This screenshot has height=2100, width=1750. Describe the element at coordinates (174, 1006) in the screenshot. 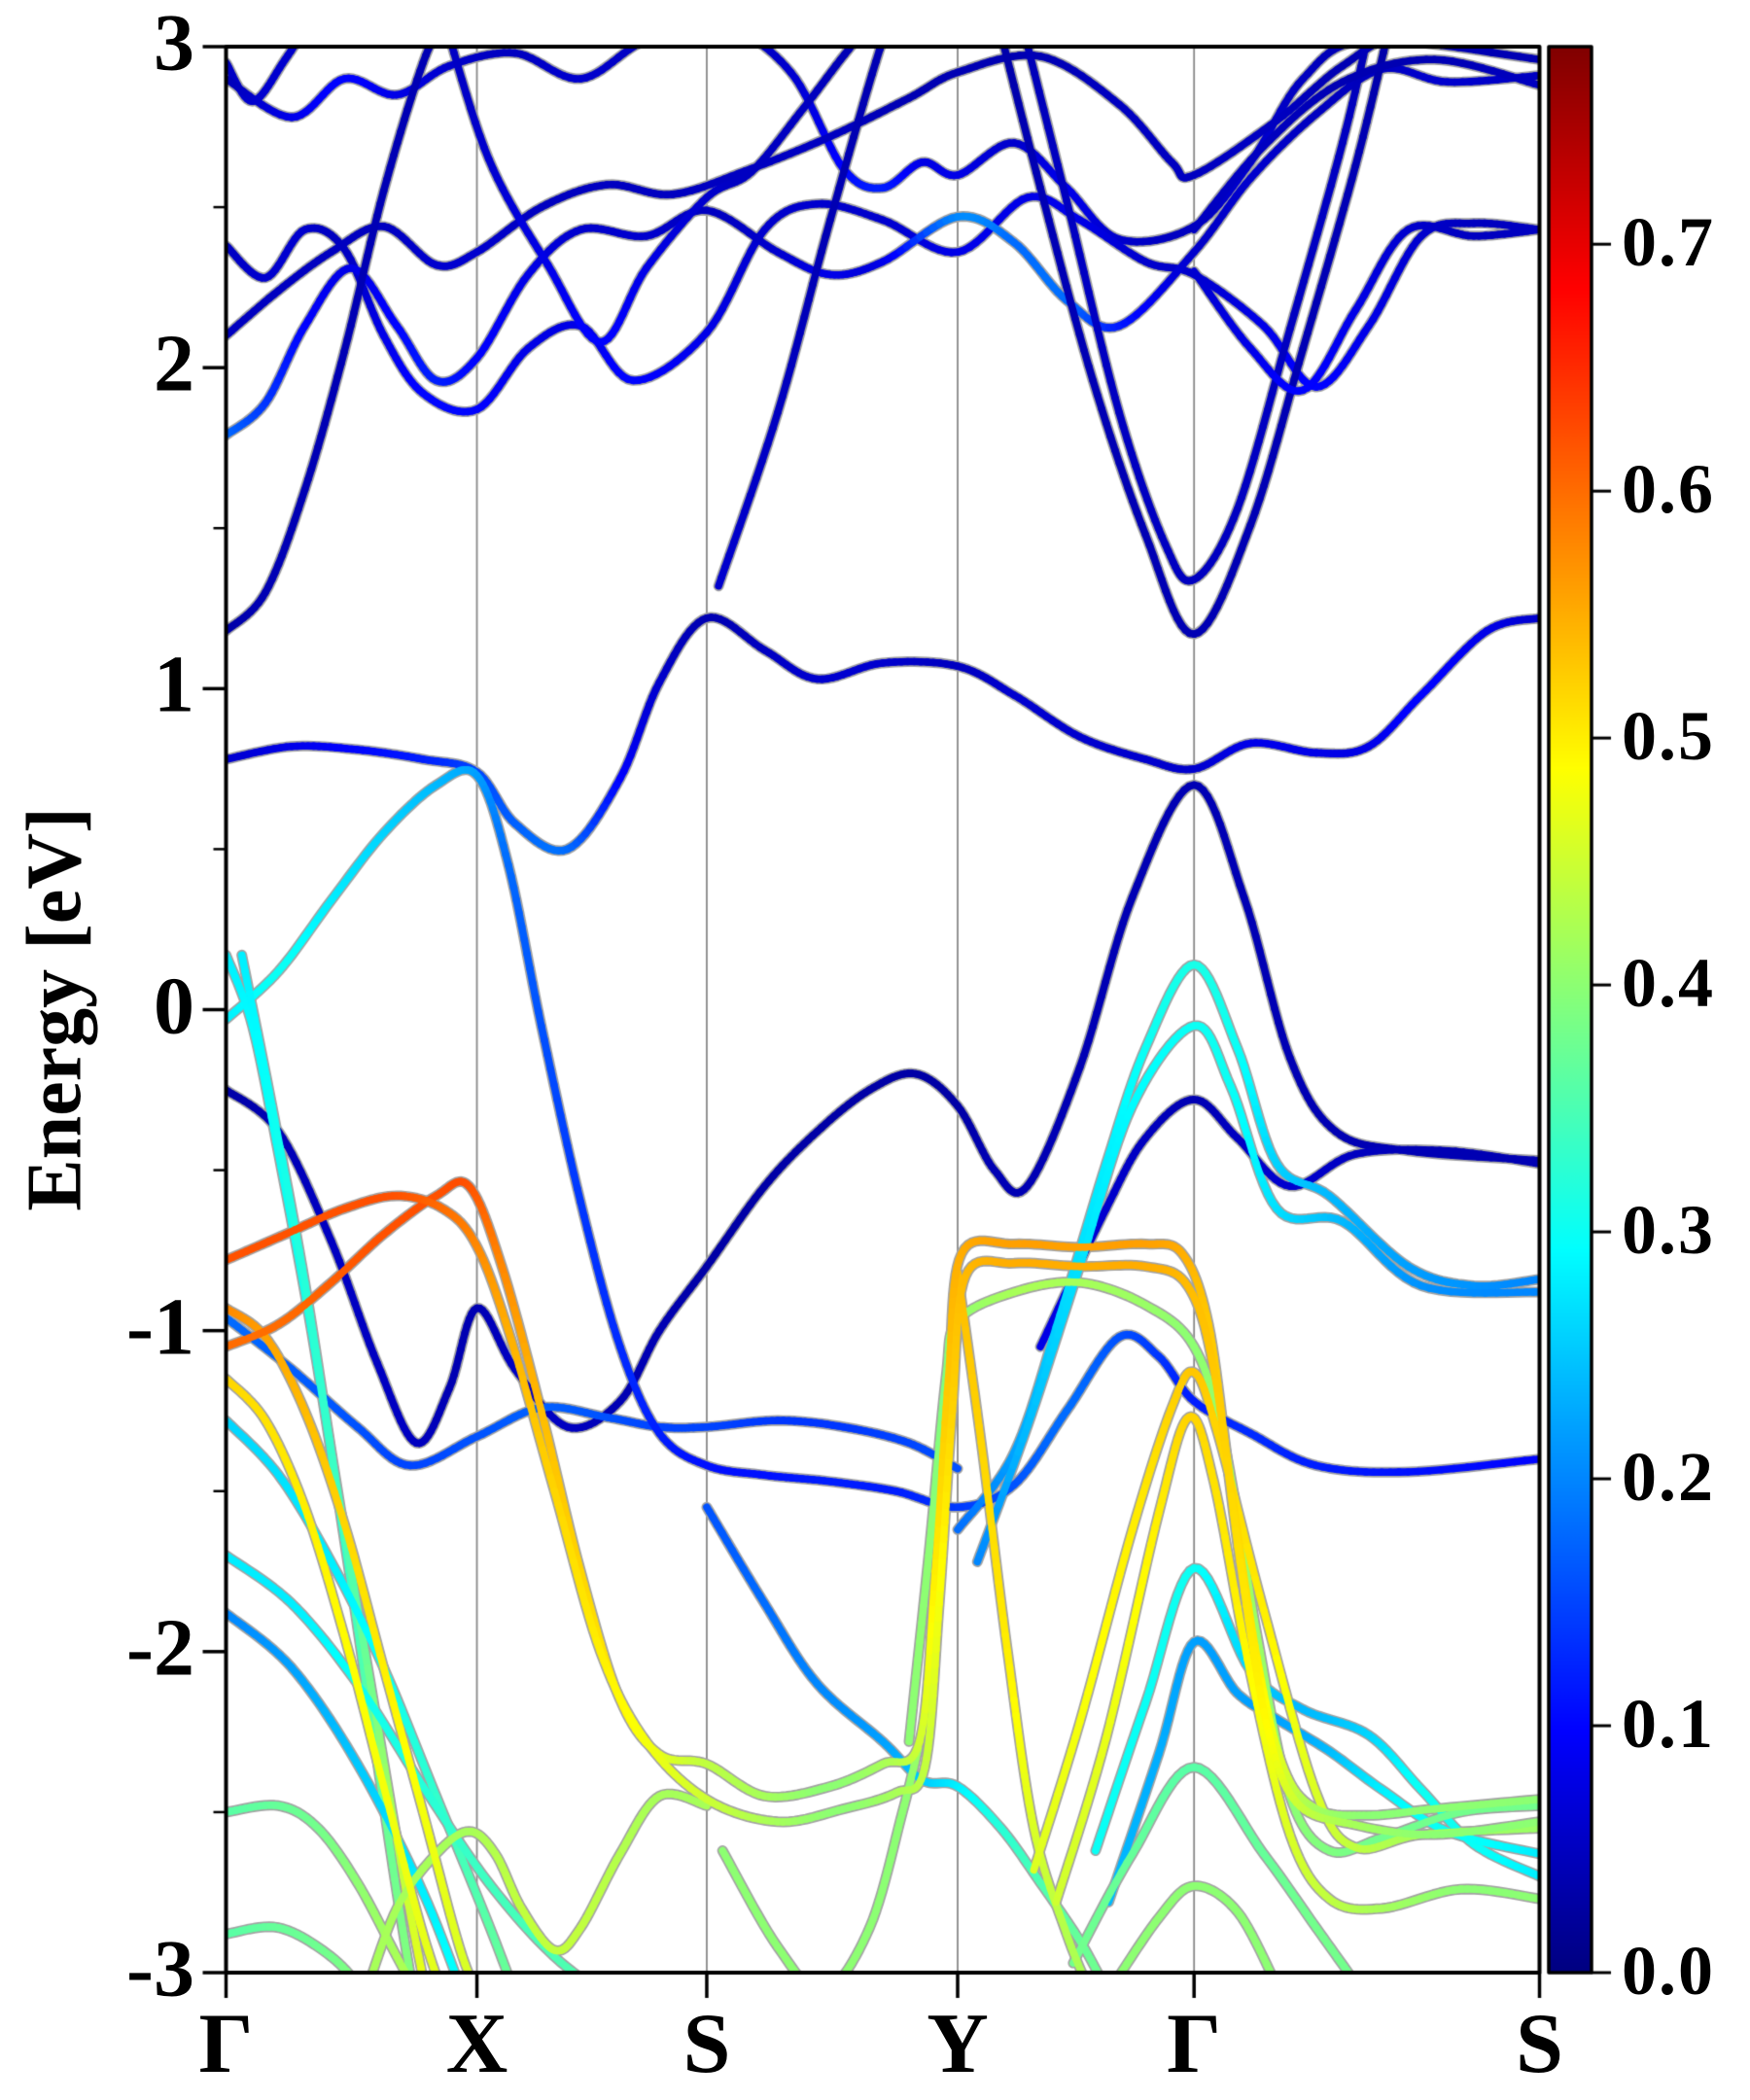

I see `y-tick-label: 0` at that location.